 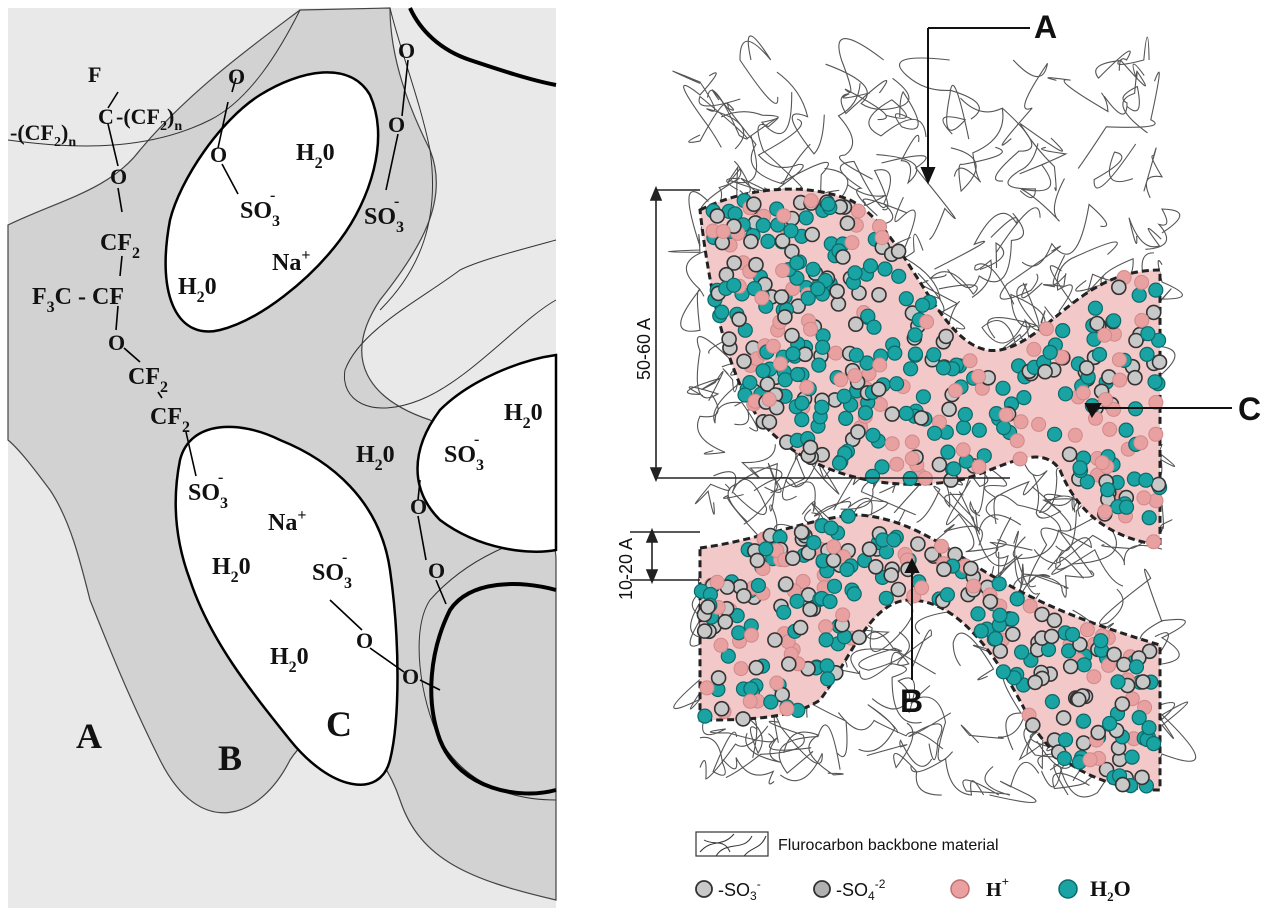 What do you see at coordinates (305, 255) in the screenshot?
I see `na-charge: +` at bounding box center [305, 255].